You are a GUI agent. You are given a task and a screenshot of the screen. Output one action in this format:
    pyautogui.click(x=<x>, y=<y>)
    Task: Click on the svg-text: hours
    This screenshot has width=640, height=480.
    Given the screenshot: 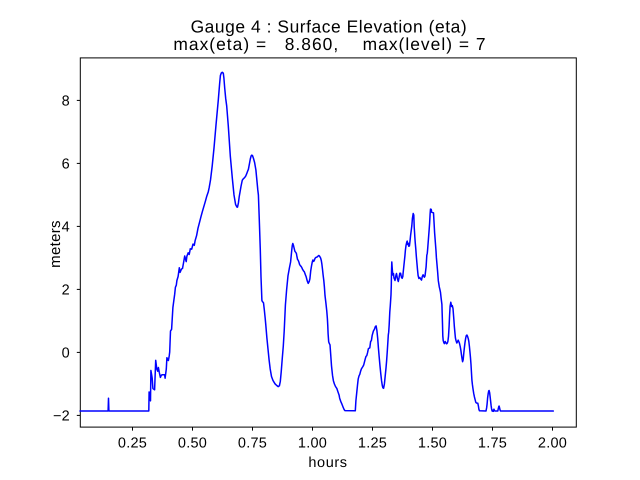 What is the action you would take?
    pyautogui.click(x=327, y=463)
    